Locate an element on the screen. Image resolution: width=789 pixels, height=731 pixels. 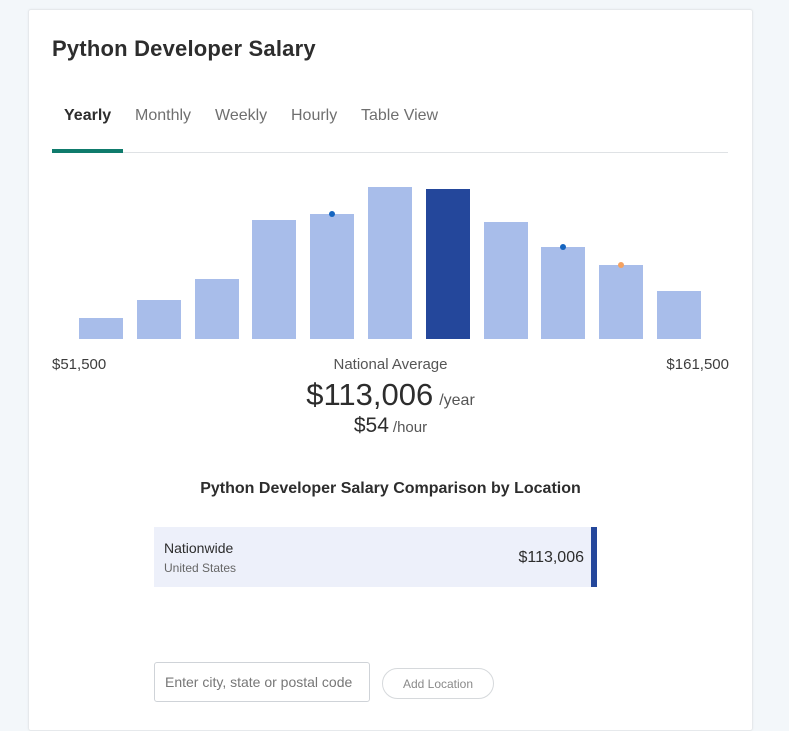
yearly-average: $113,006/year is located at coordinates (390, 395).